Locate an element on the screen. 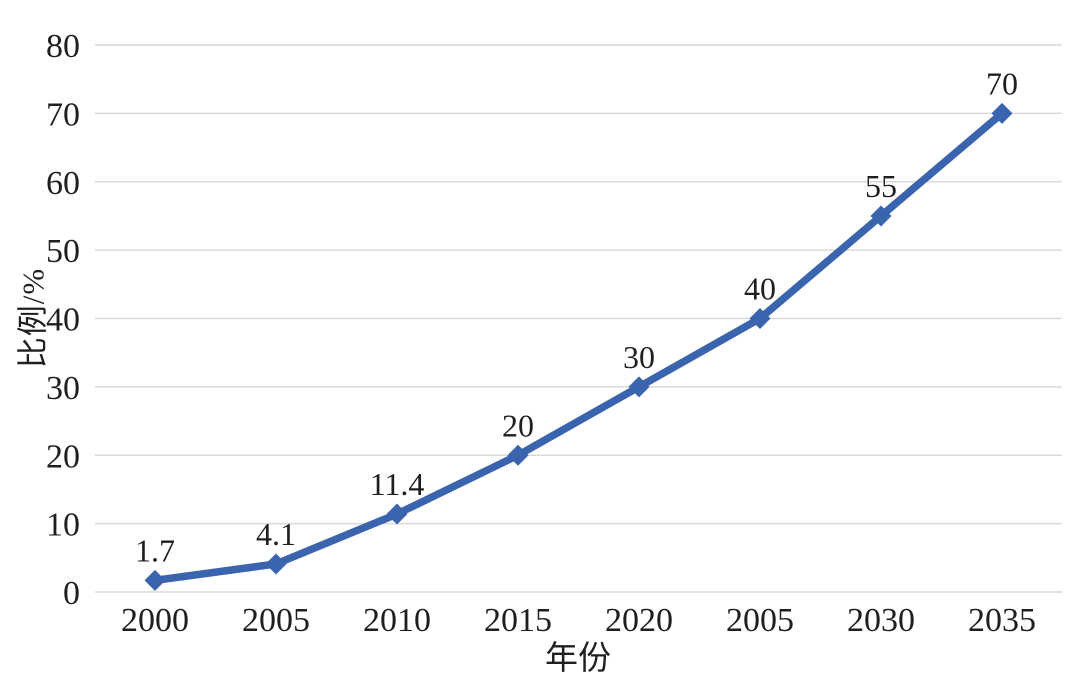 Image resolution: width=1080 pixels, height=677 pixels. y-axis-title: 比例/% is located at coordinates (33, 318).